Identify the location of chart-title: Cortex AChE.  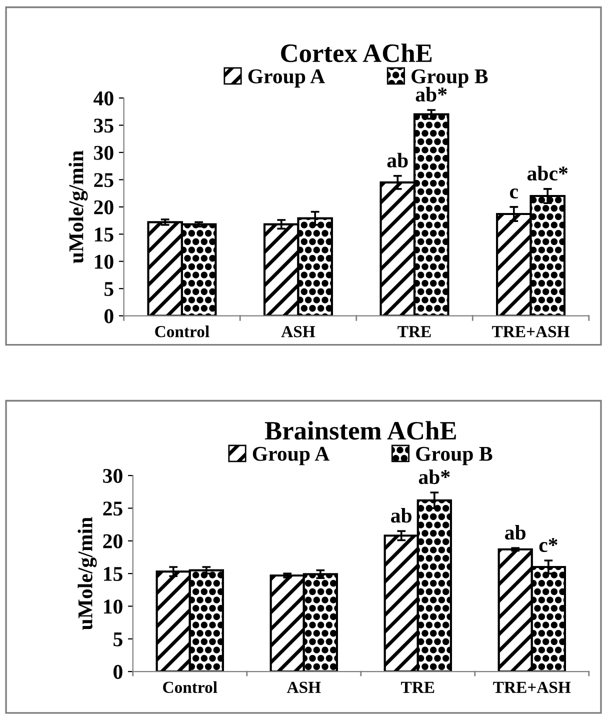
(356, 53).